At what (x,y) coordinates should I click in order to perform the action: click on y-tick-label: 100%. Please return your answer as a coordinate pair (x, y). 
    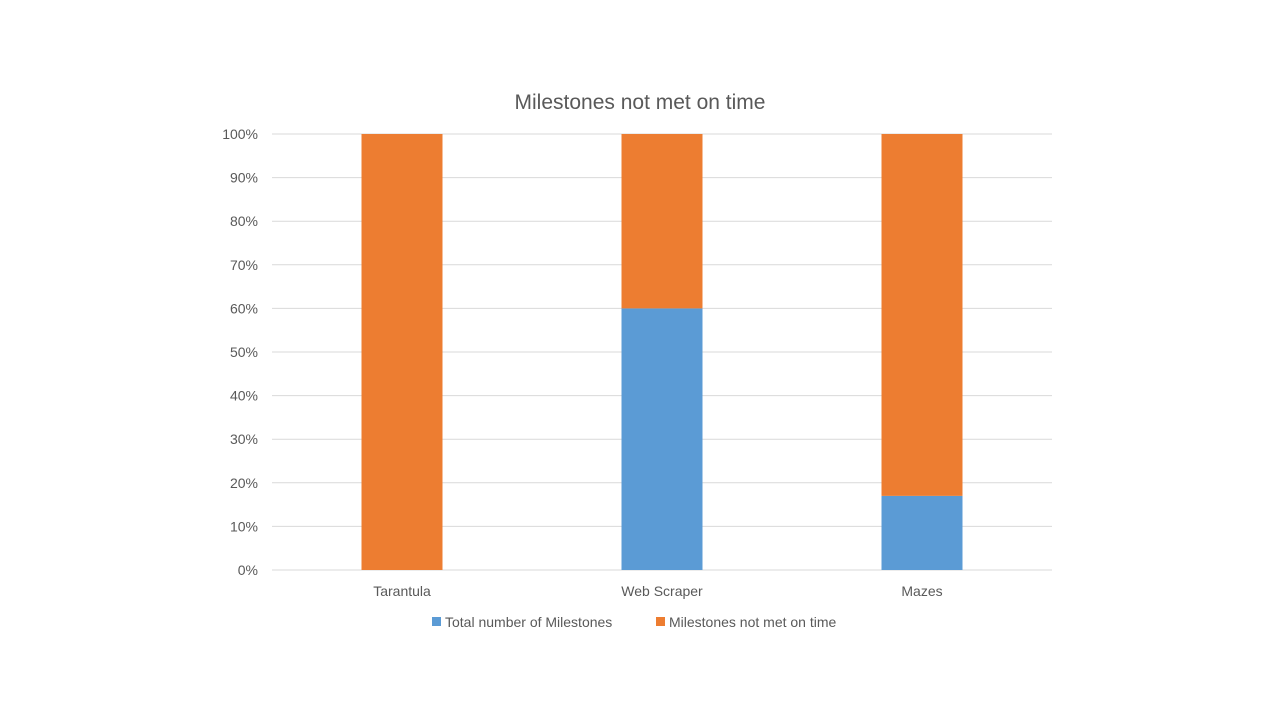
    Looking at the image, I should click on (240, 134).